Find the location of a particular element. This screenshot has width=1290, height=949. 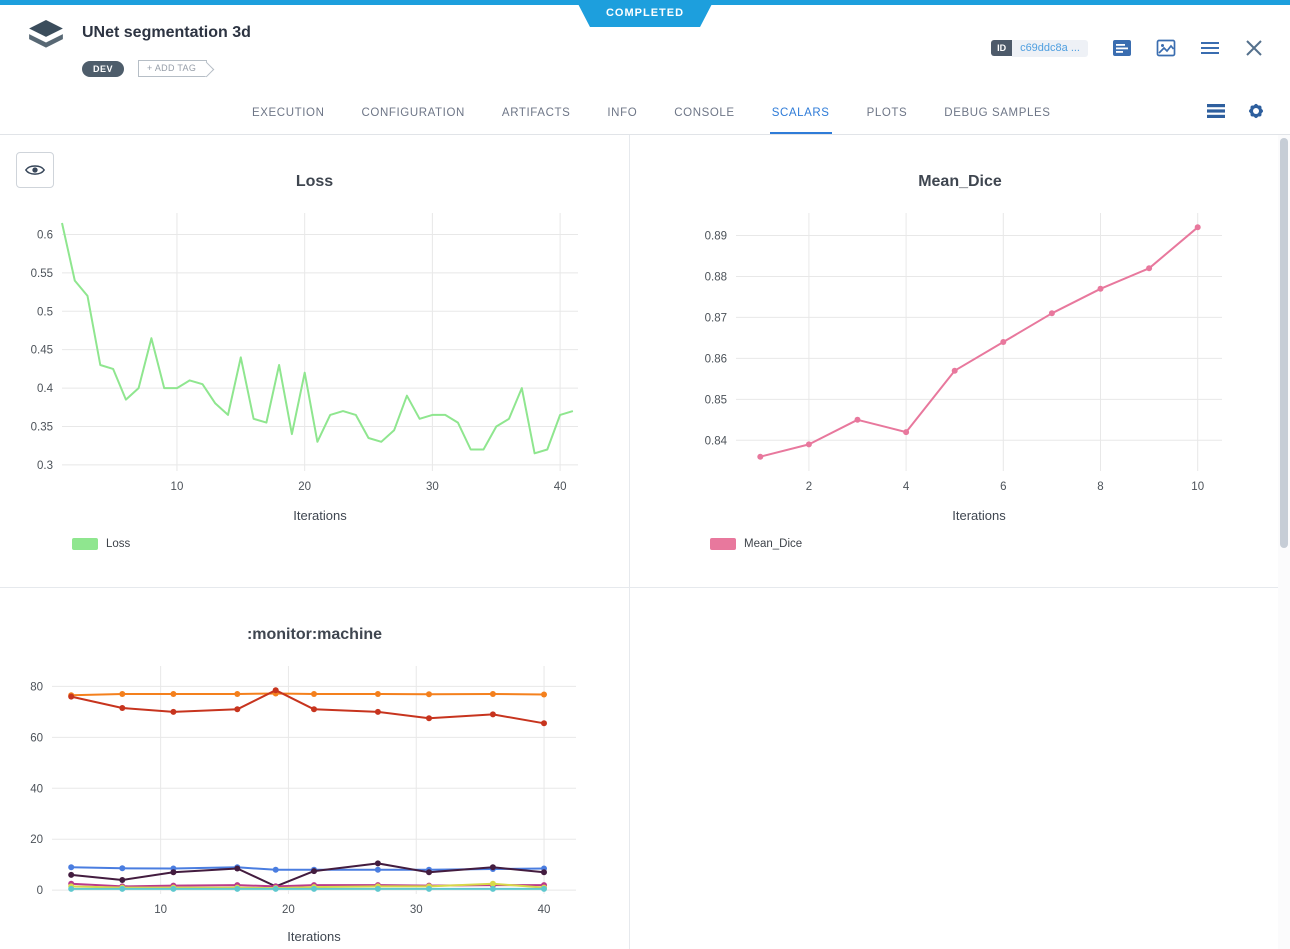

svg-text: 0.55 is located at coordinates (42, 274).